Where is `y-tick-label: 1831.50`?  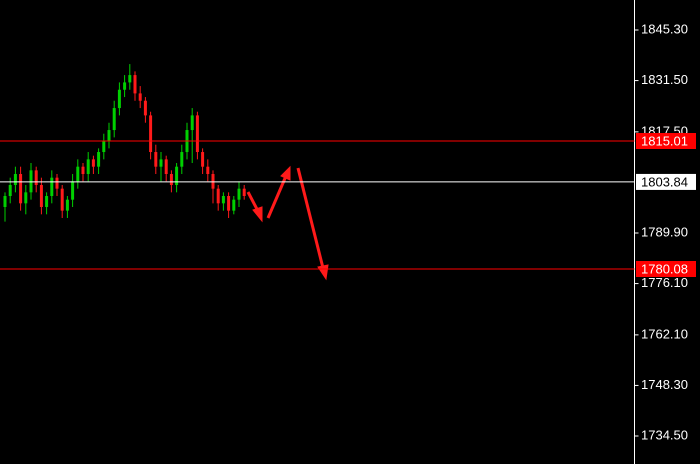
y-tick-label: 1831.50 is located at coordinates (664, 79).